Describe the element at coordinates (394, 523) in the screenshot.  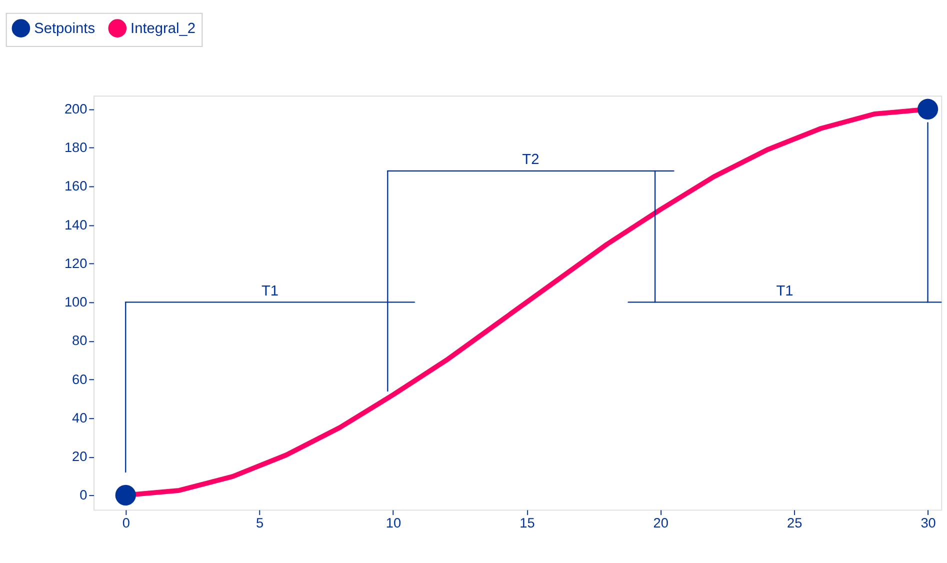
I see `x-tick-label: 10` at that location.